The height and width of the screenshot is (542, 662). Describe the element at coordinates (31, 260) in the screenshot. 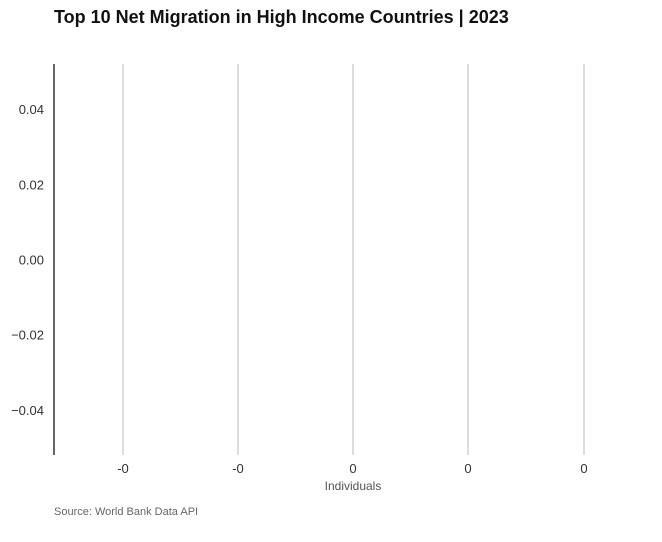

I see `y-tick-label: 0.00` at that location.